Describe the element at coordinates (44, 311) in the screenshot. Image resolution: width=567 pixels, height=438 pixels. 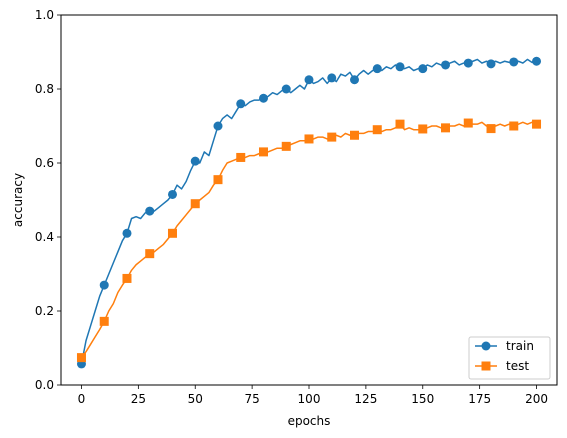
I see `y-tick-label: 0.2` at that location.